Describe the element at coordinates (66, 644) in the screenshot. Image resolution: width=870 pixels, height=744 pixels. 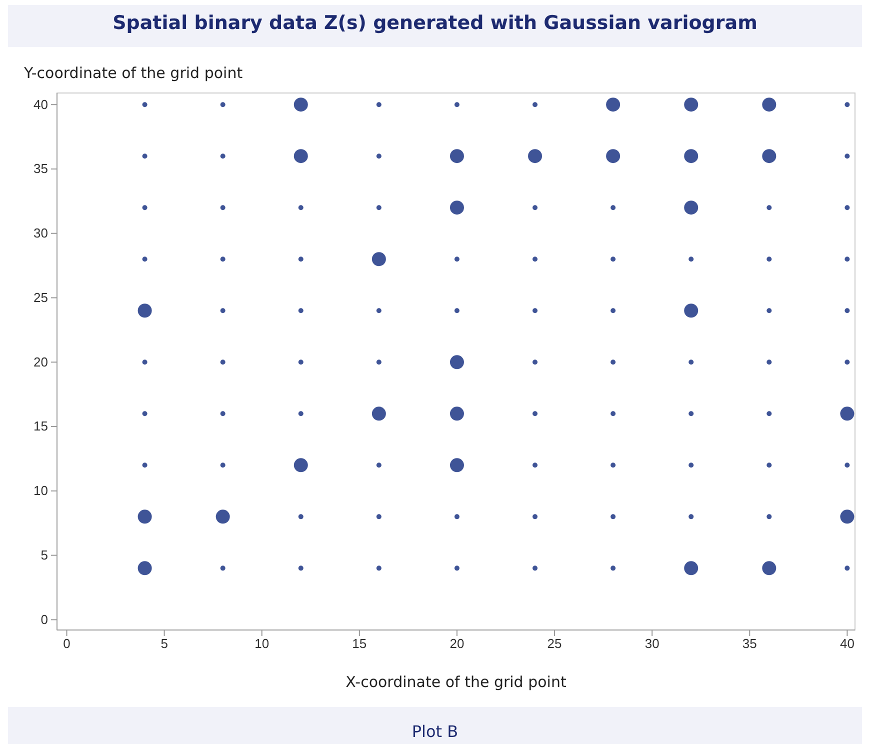
I see `x-tick-label: 0` at that location.